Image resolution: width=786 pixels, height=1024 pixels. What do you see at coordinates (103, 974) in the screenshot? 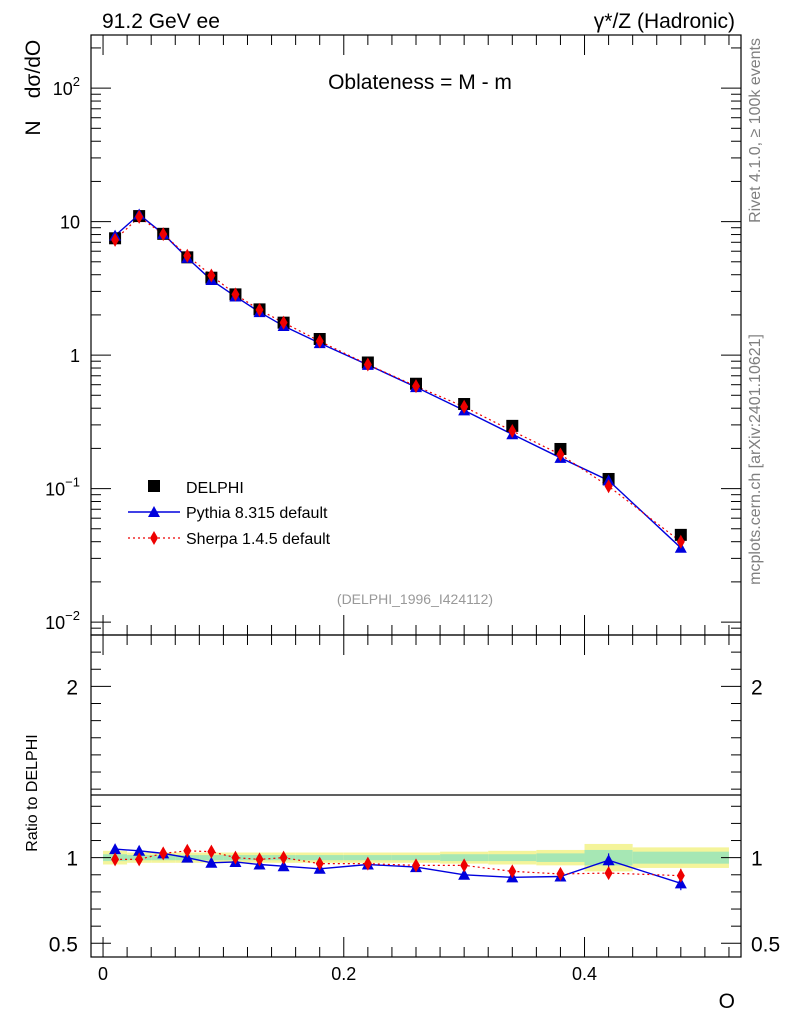
I see `x-tick-label: 0` at bounding box center [103, 974].